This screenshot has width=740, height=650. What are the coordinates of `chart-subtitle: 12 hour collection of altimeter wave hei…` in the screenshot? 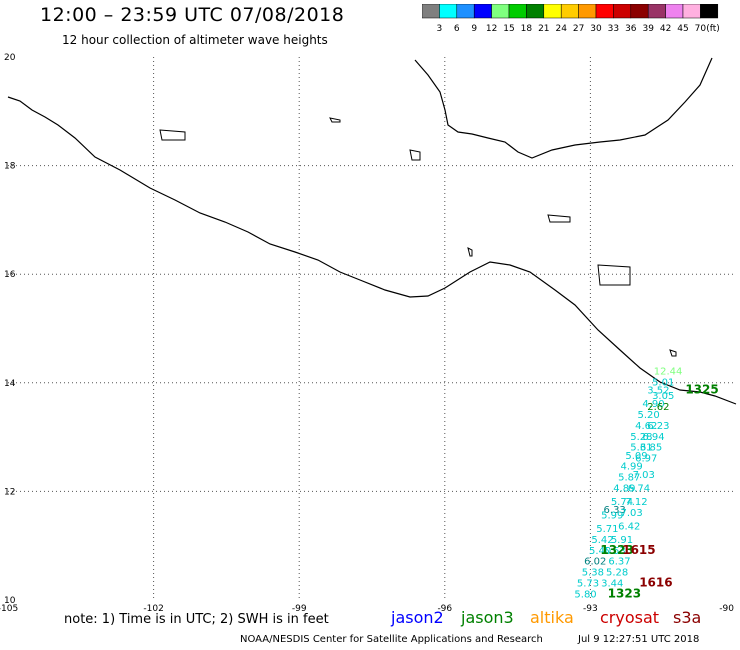 It's located at (195, 40).